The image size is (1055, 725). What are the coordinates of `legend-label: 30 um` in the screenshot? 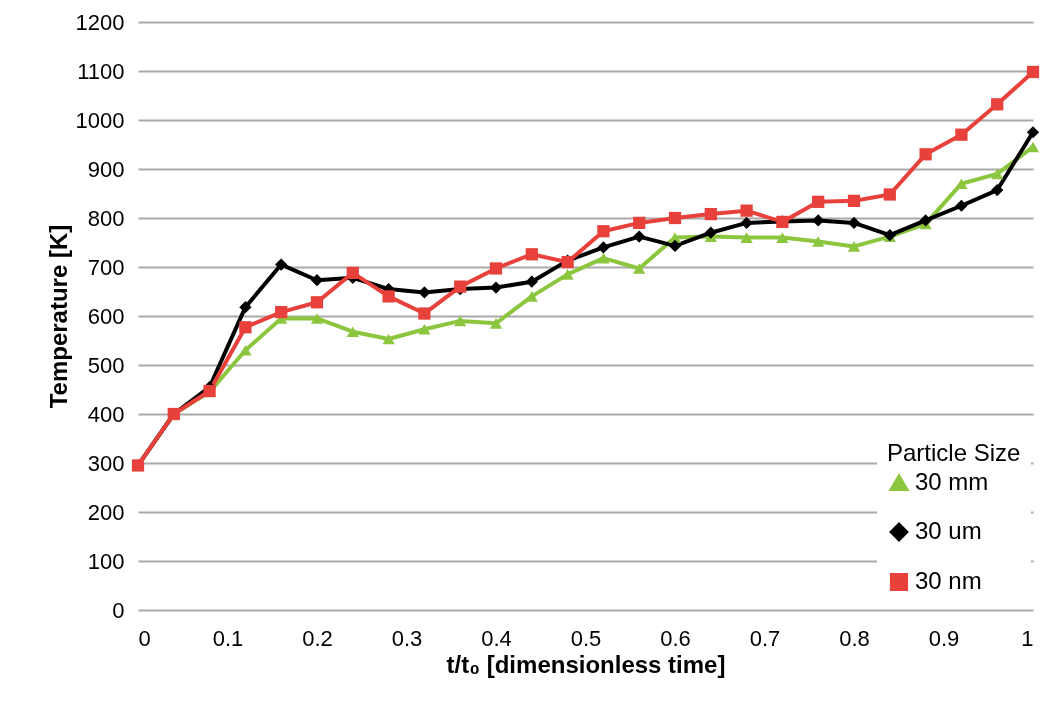 It's located at (948, 530).